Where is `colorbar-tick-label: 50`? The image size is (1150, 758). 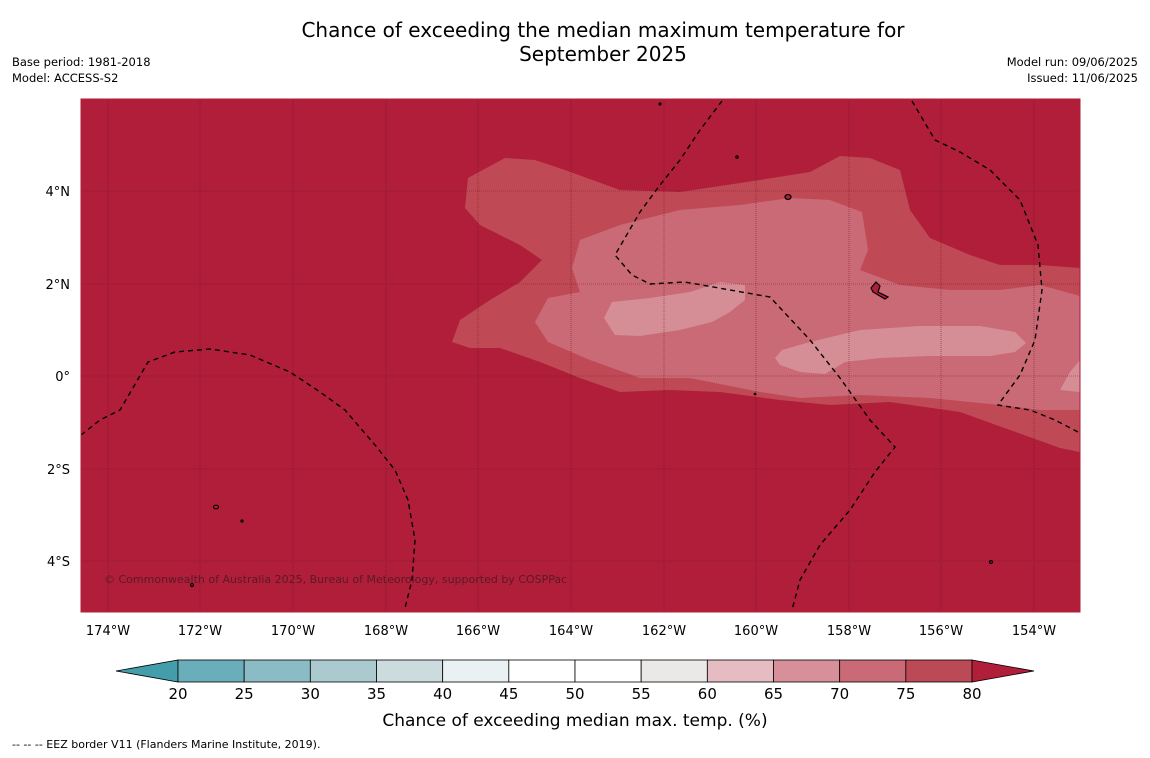 colorbar-tick-label: 50 is located at coordinates (574, 694).